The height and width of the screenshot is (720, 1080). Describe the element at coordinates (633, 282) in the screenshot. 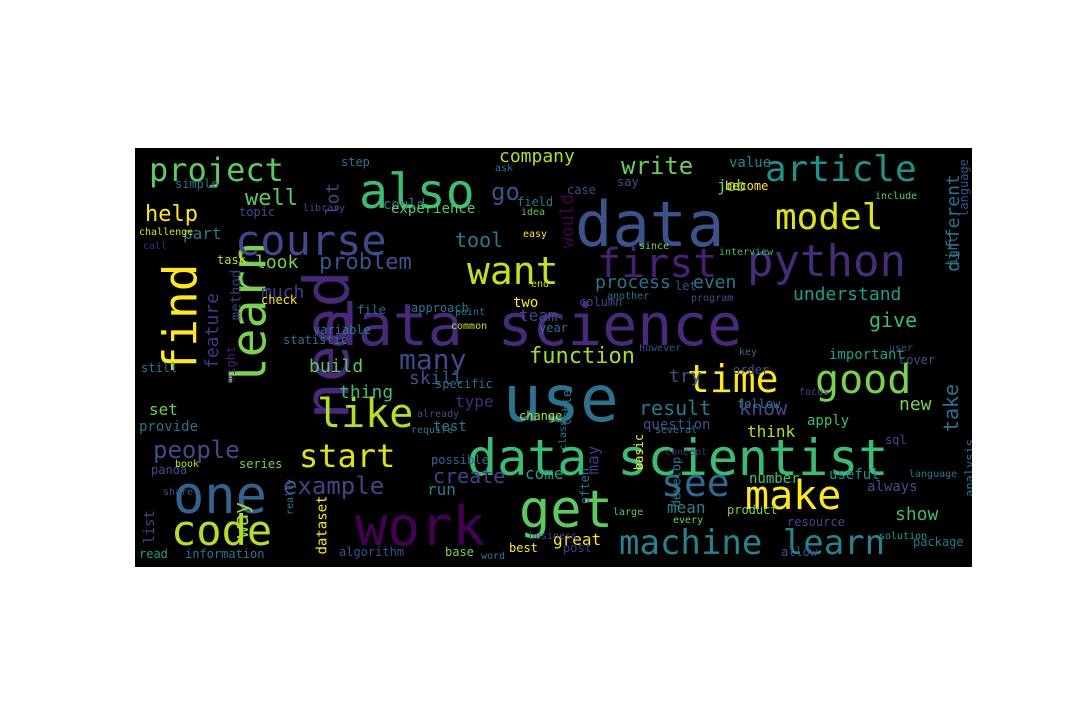

I see `word-process: process` at that location.